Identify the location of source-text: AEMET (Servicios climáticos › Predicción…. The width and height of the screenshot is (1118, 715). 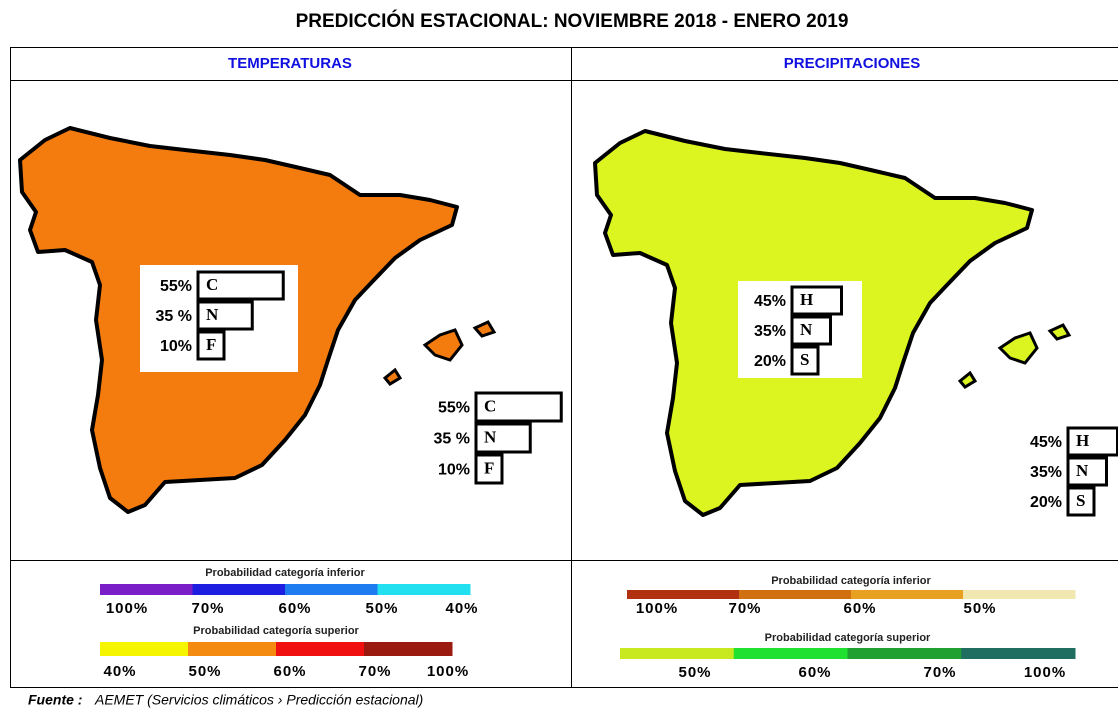
(258, 700).